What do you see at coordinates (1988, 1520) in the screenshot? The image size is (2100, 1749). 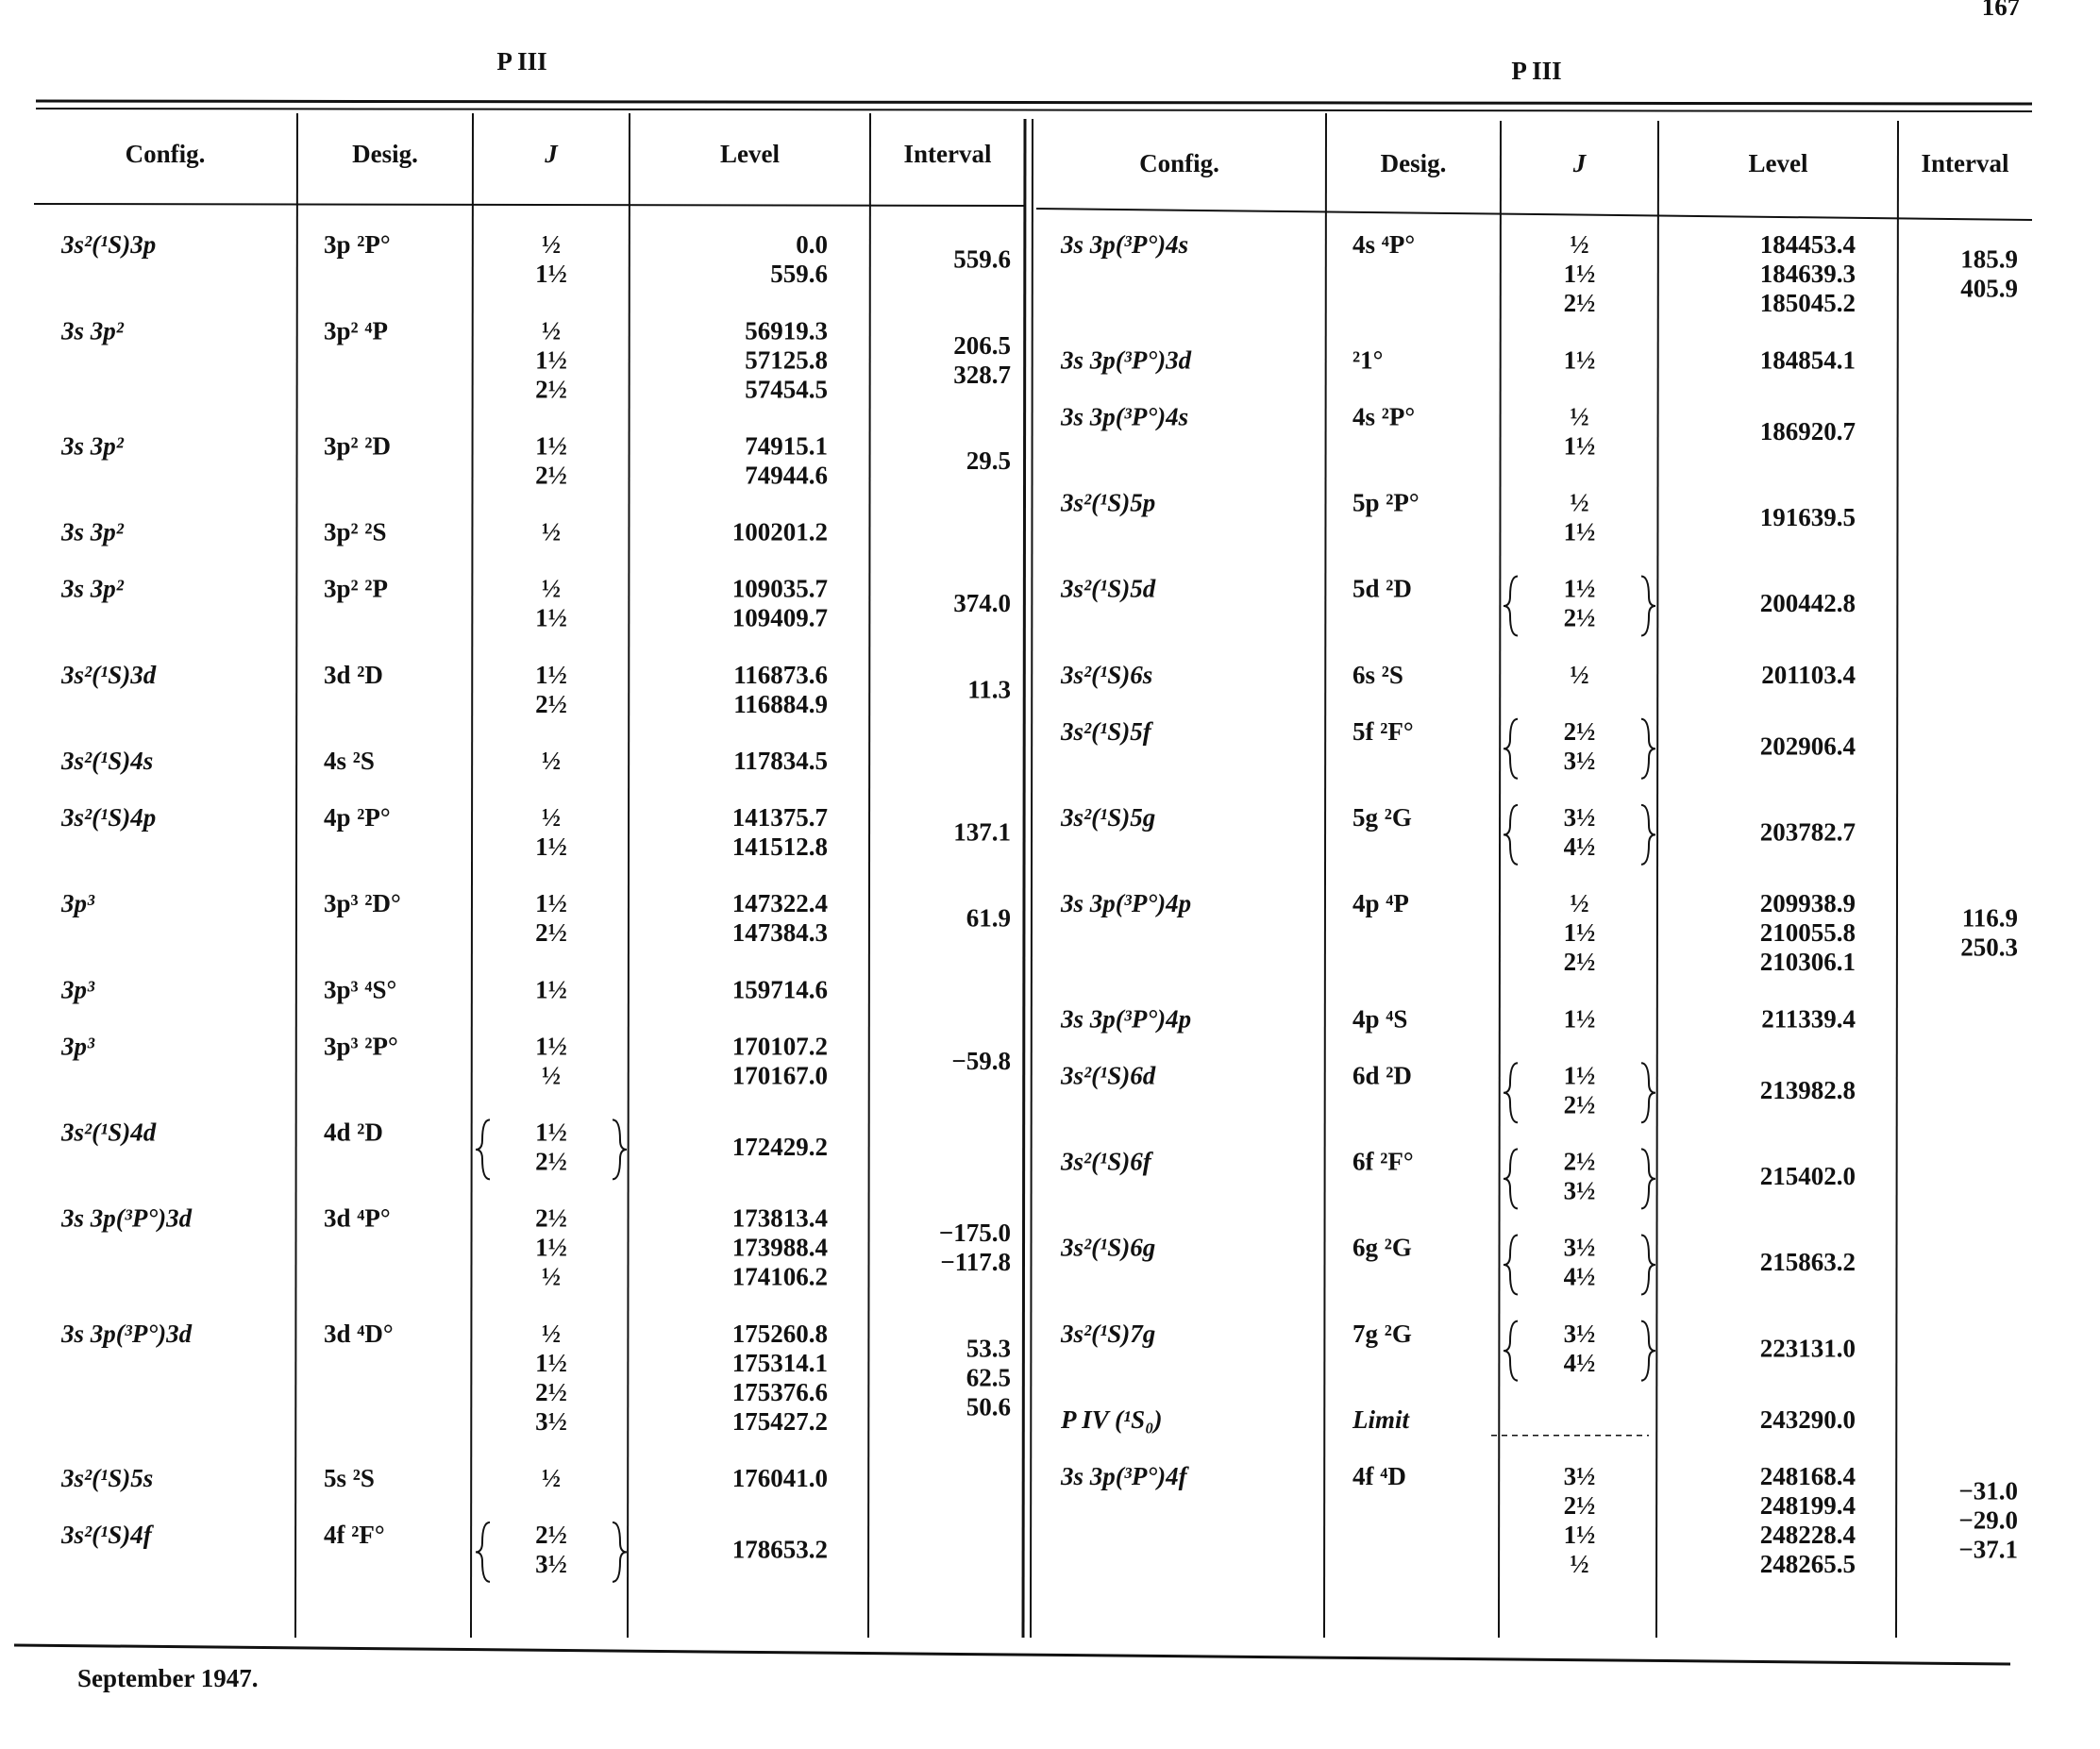 I see `interval: −29.0` at bounding box center [1988, 1520].